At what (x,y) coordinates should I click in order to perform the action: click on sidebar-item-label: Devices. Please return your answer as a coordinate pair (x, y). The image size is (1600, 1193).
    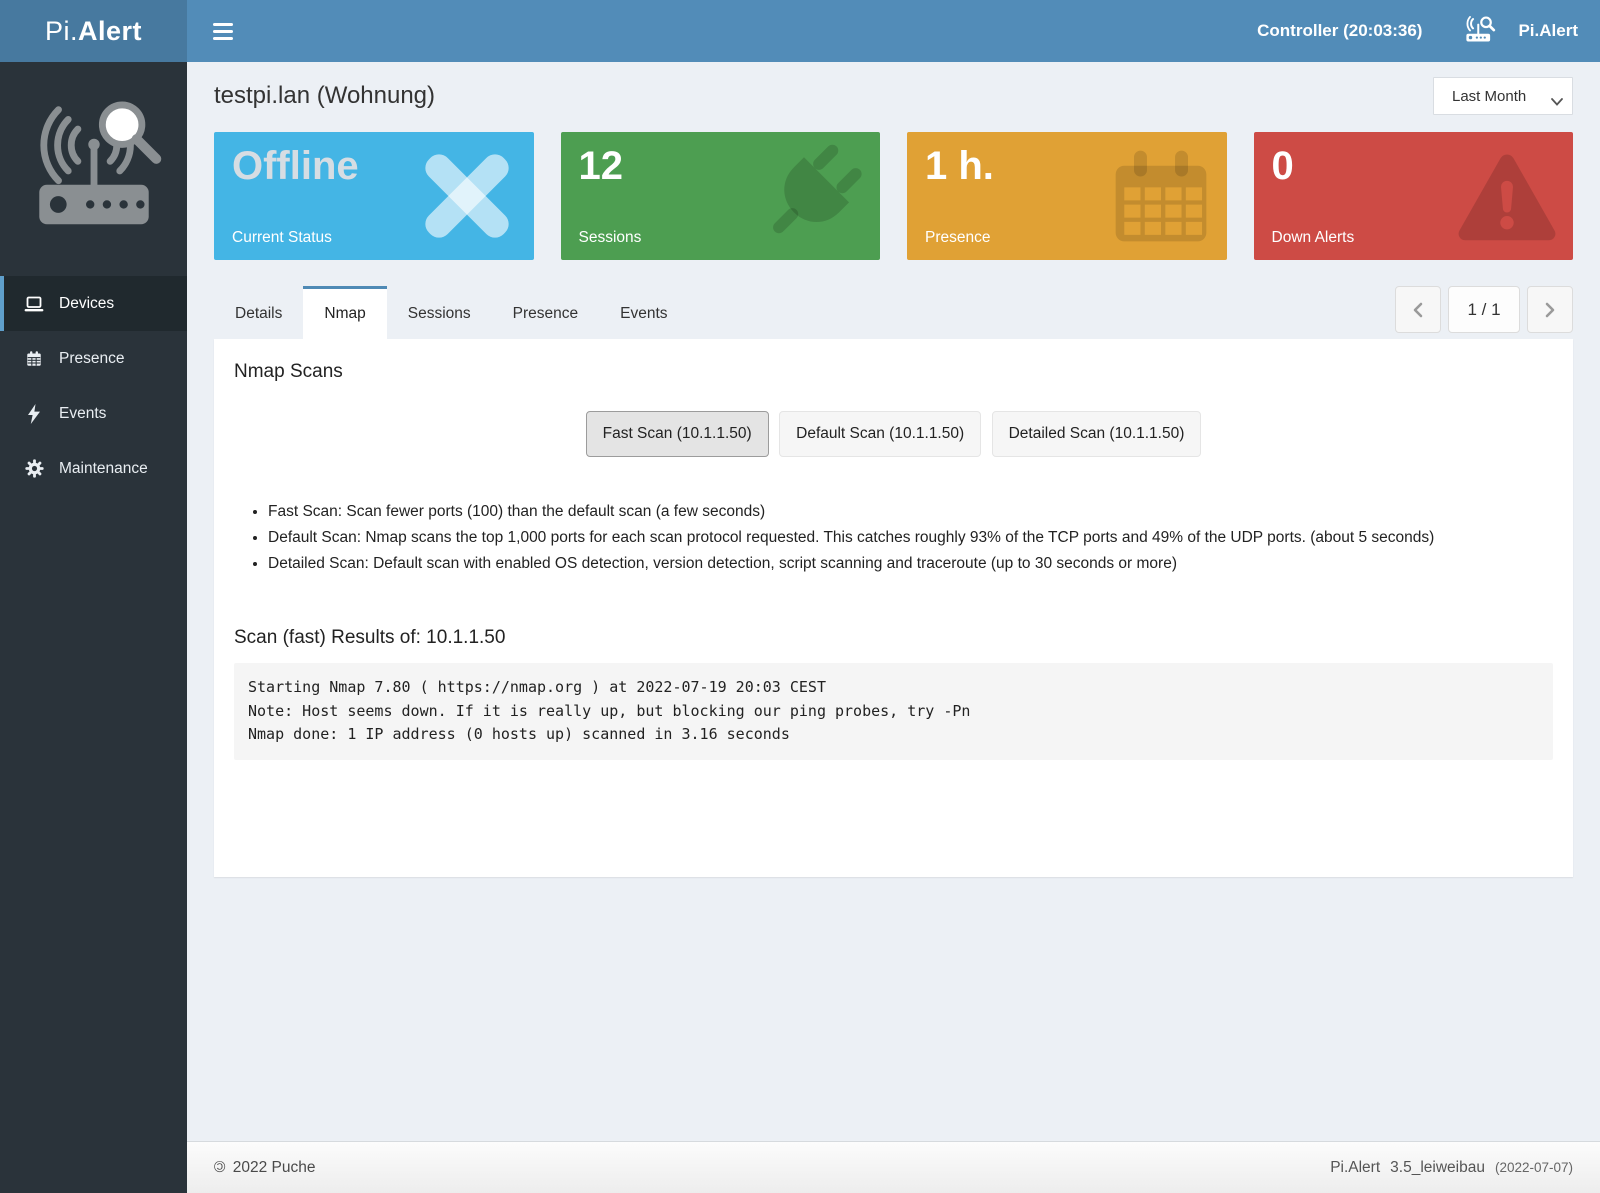
    Looking at the image, I should click on (87, 303).